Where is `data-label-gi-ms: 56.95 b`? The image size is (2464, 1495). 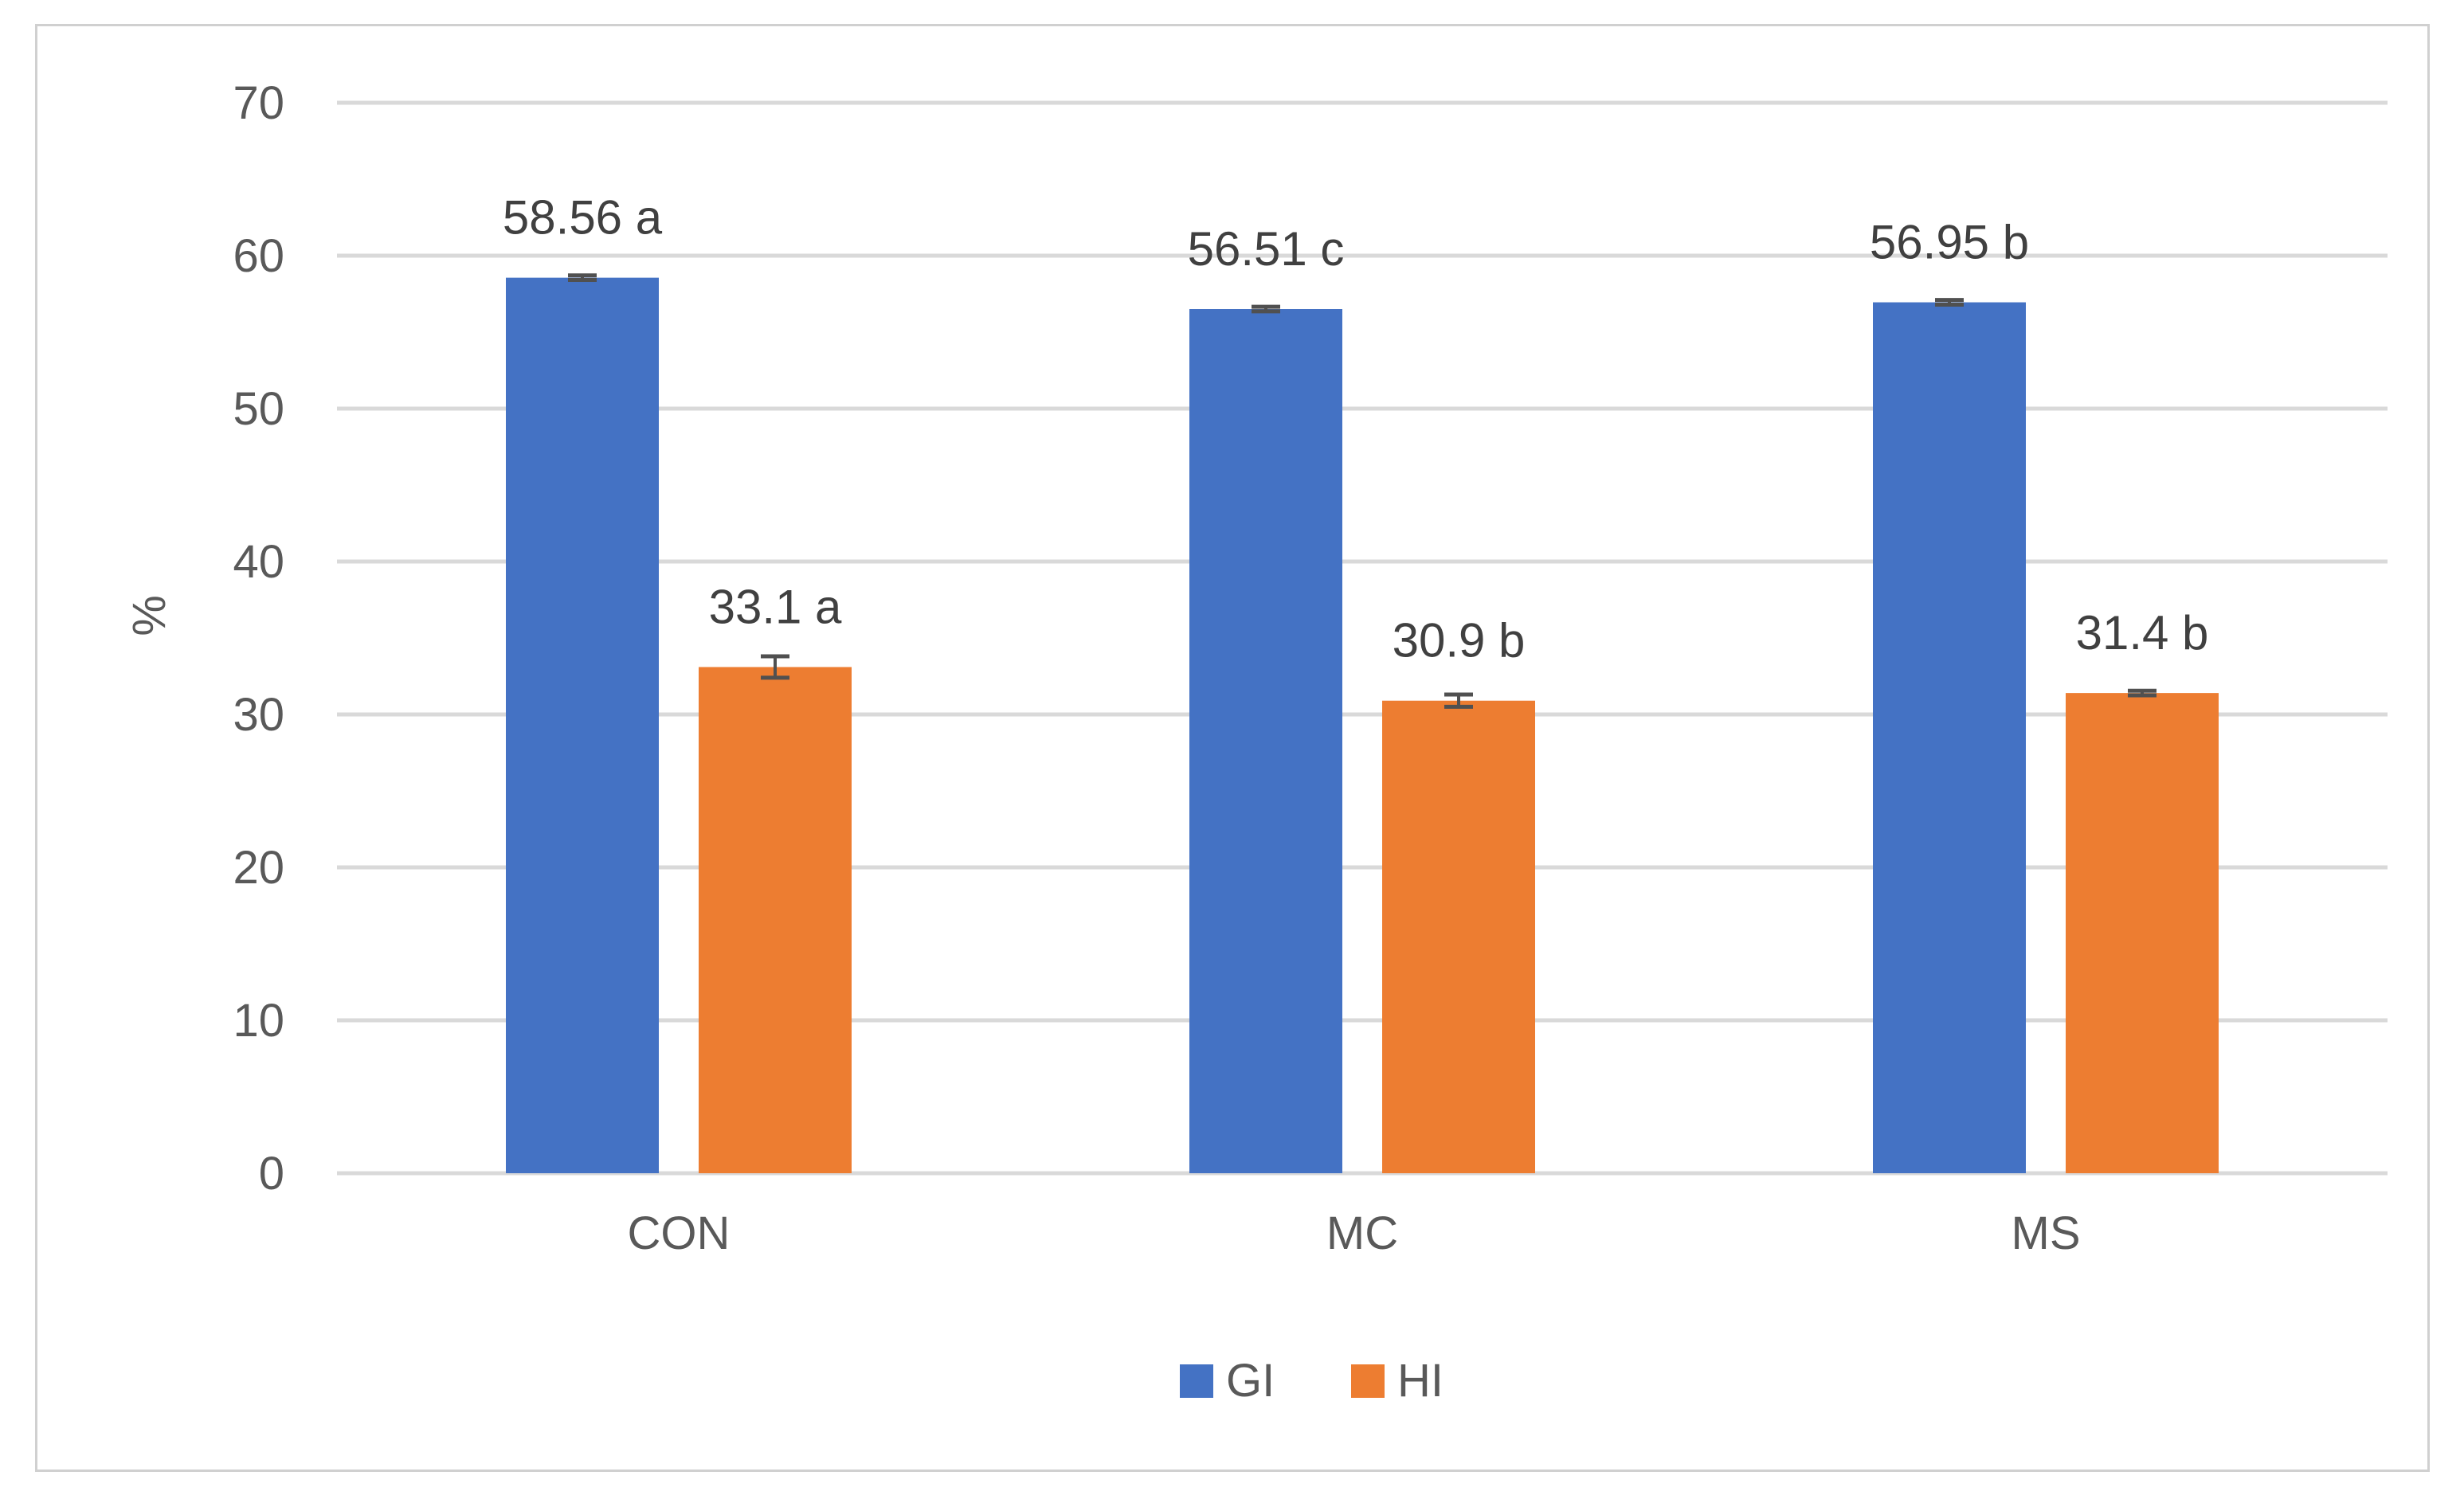
data-label-gi-ms: 56.95 b is located at coordinates (1949, 242).